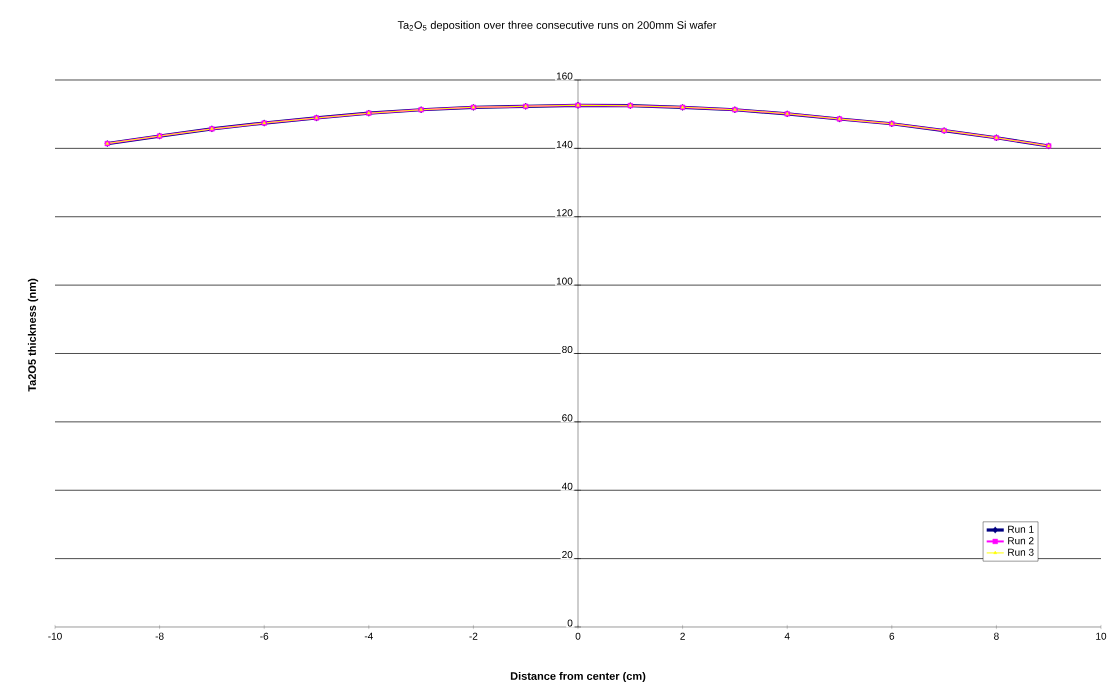  Describe the element at coordinates (264, 636) in the screenshot. I see `x-tick-label: -6` at that location.